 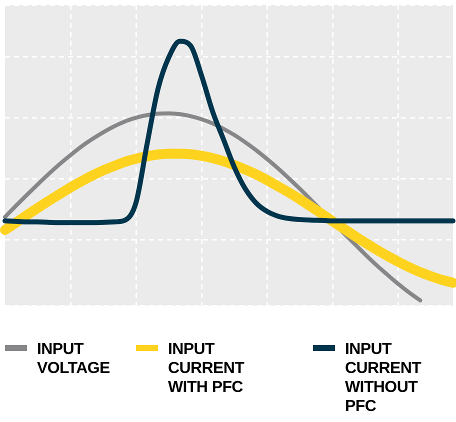 I want to click on legend-label: INPUT CURRENT WITH PFC, so click(x=207, y=368).